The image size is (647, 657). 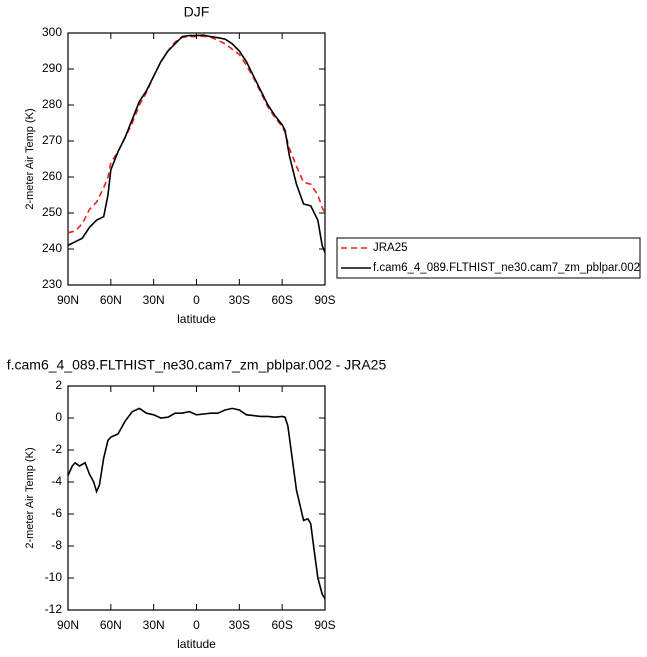 What do you see at coordinates (52, 140) in the screenshot?
I see `y-tick-label: 270` at bounding box center [52, 140].